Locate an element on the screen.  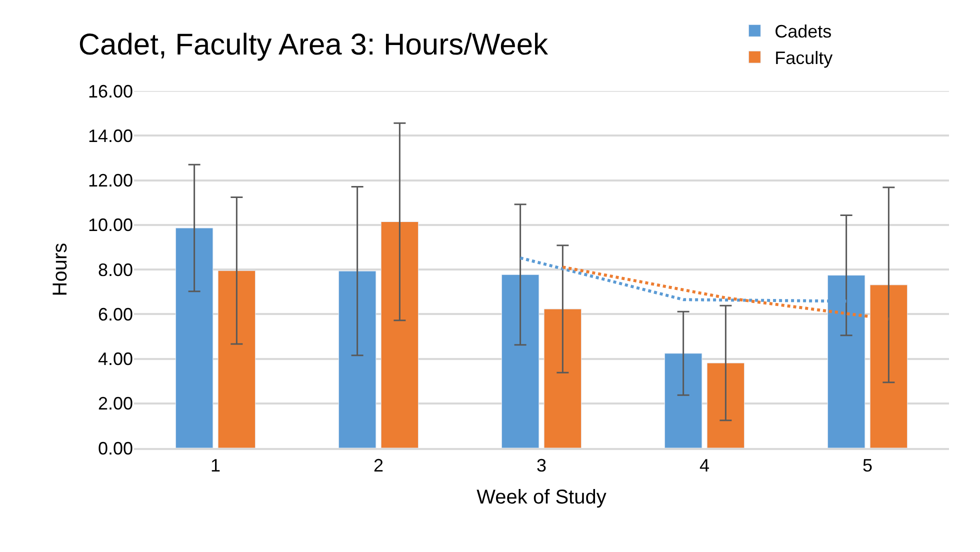
y-tick-label: 4.00 is located at coordinates (115, 359).